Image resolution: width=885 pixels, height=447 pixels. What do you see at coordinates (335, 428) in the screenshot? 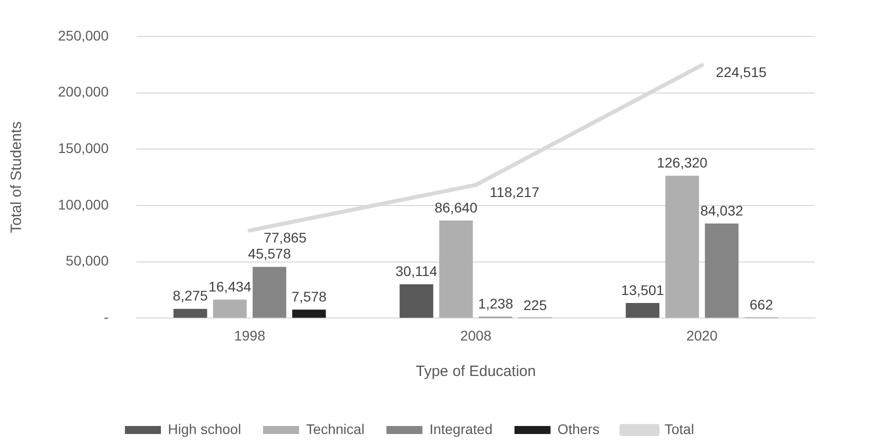
I see `legend-label: Technical` at bounding box center [335, 428].